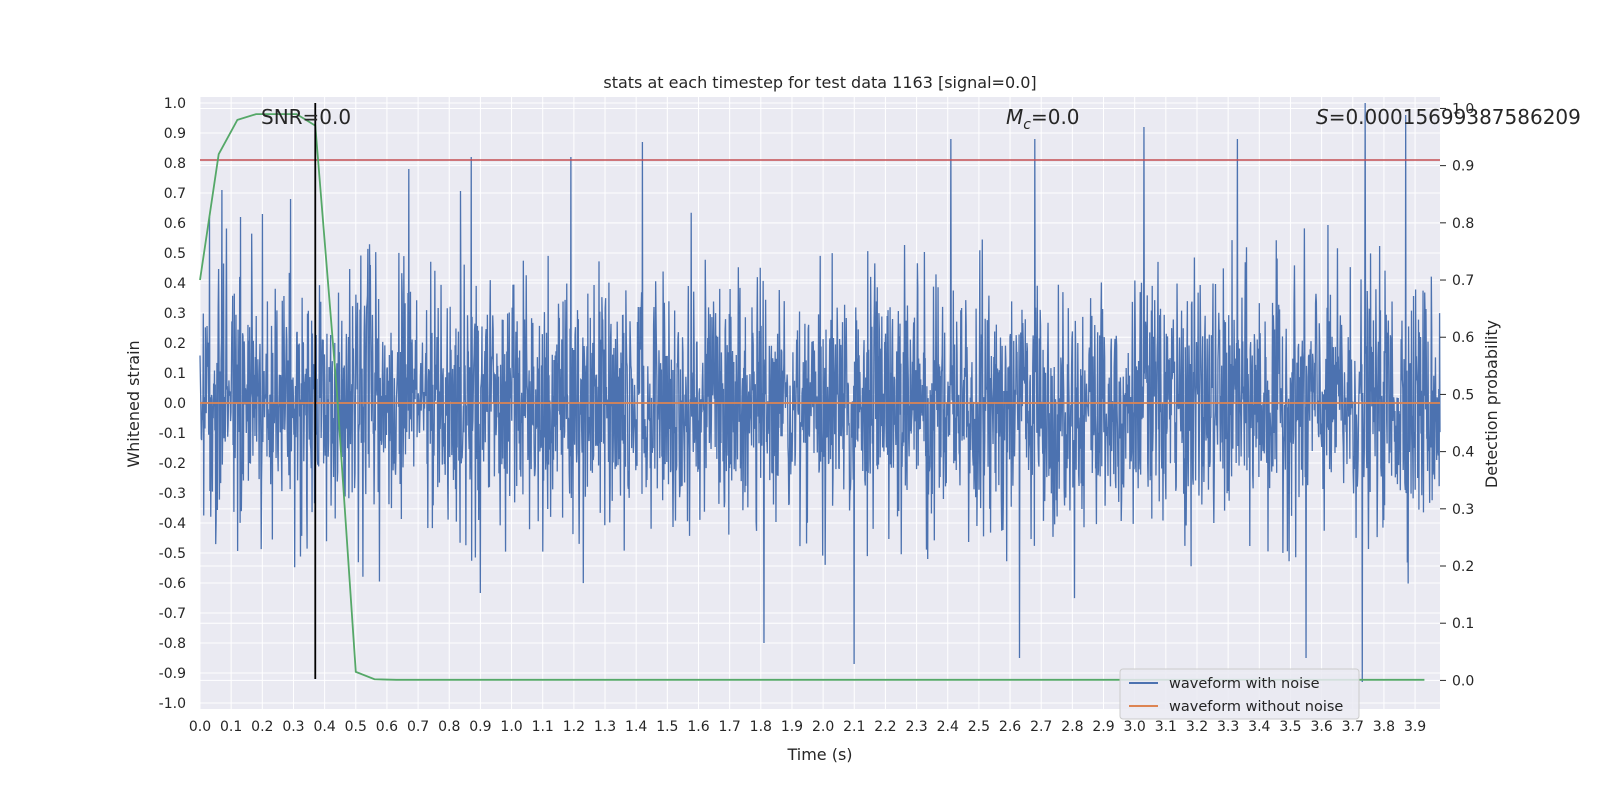  I want to click on y-tick-label: -0.8, so click(172, 644).